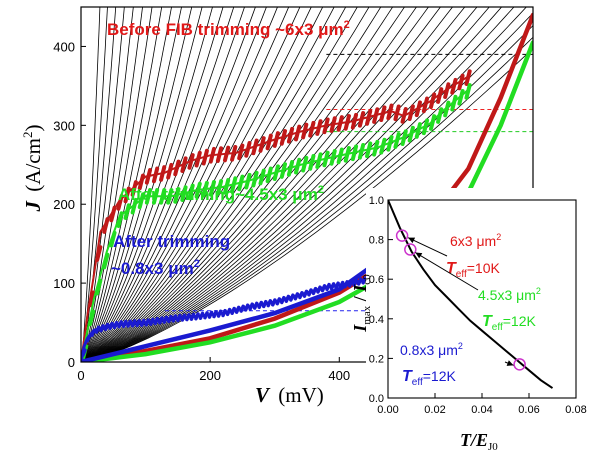  What do you see at coordinates (509, 309) in the screenshot?
I see `inset-annotation-2: 4.5x3 μm2 Teff=12K` at bounding box center [509, 309].